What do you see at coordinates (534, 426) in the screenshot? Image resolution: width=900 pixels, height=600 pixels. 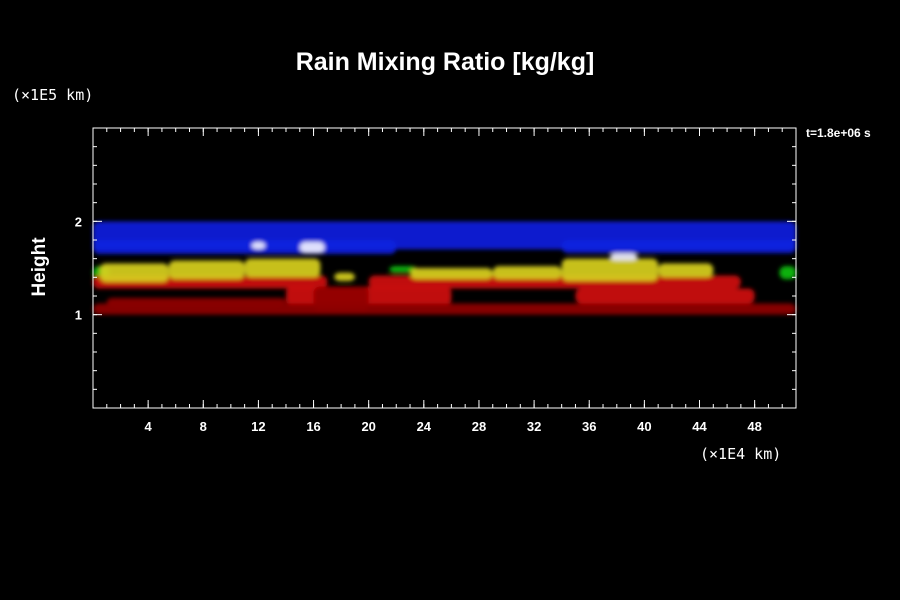 I see `x-tick-label-32: 32` at bounding box center [534, 426].